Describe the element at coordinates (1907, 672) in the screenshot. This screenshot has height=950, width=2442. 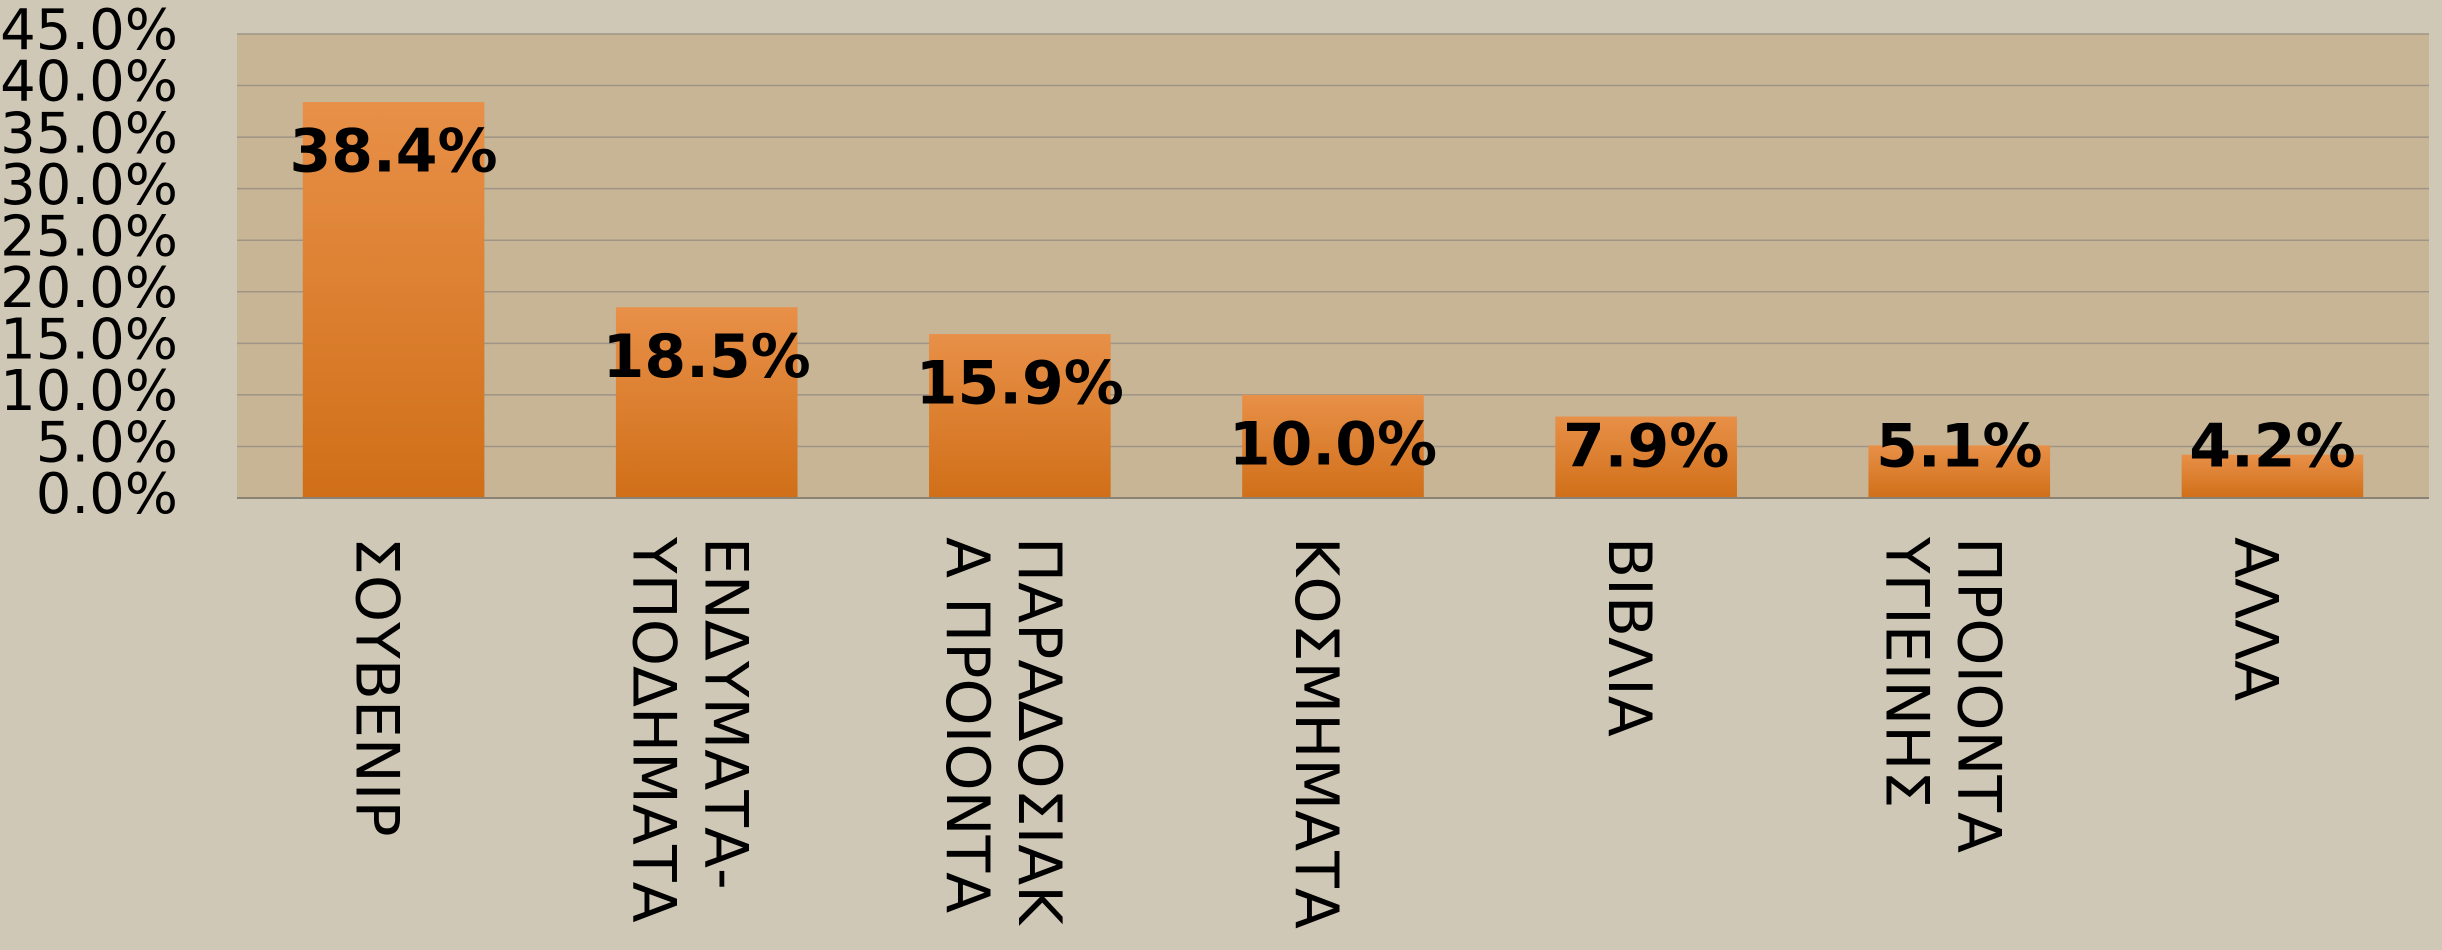
I see `x-tick-line: ΥΓΙΕΙΝΗΣ` at that location.